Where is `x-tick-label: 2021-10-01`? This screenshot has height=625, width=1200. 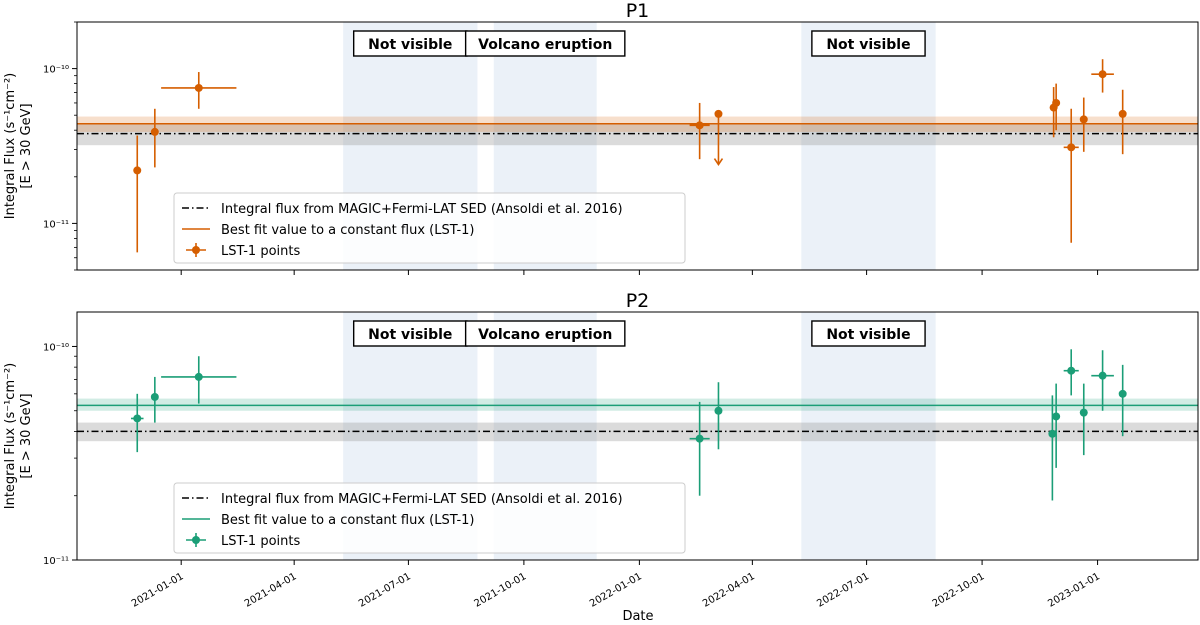
x-tick-label: 2021-10-01 is located at coordinates (501, 590).